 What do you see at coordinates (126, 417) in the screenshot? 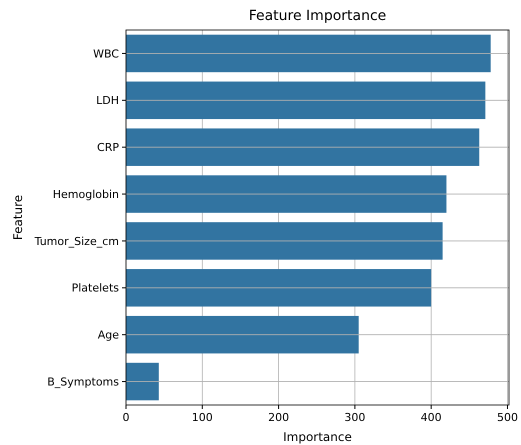
I see `x-tick-label: 0` at bounding box center [126, 417].